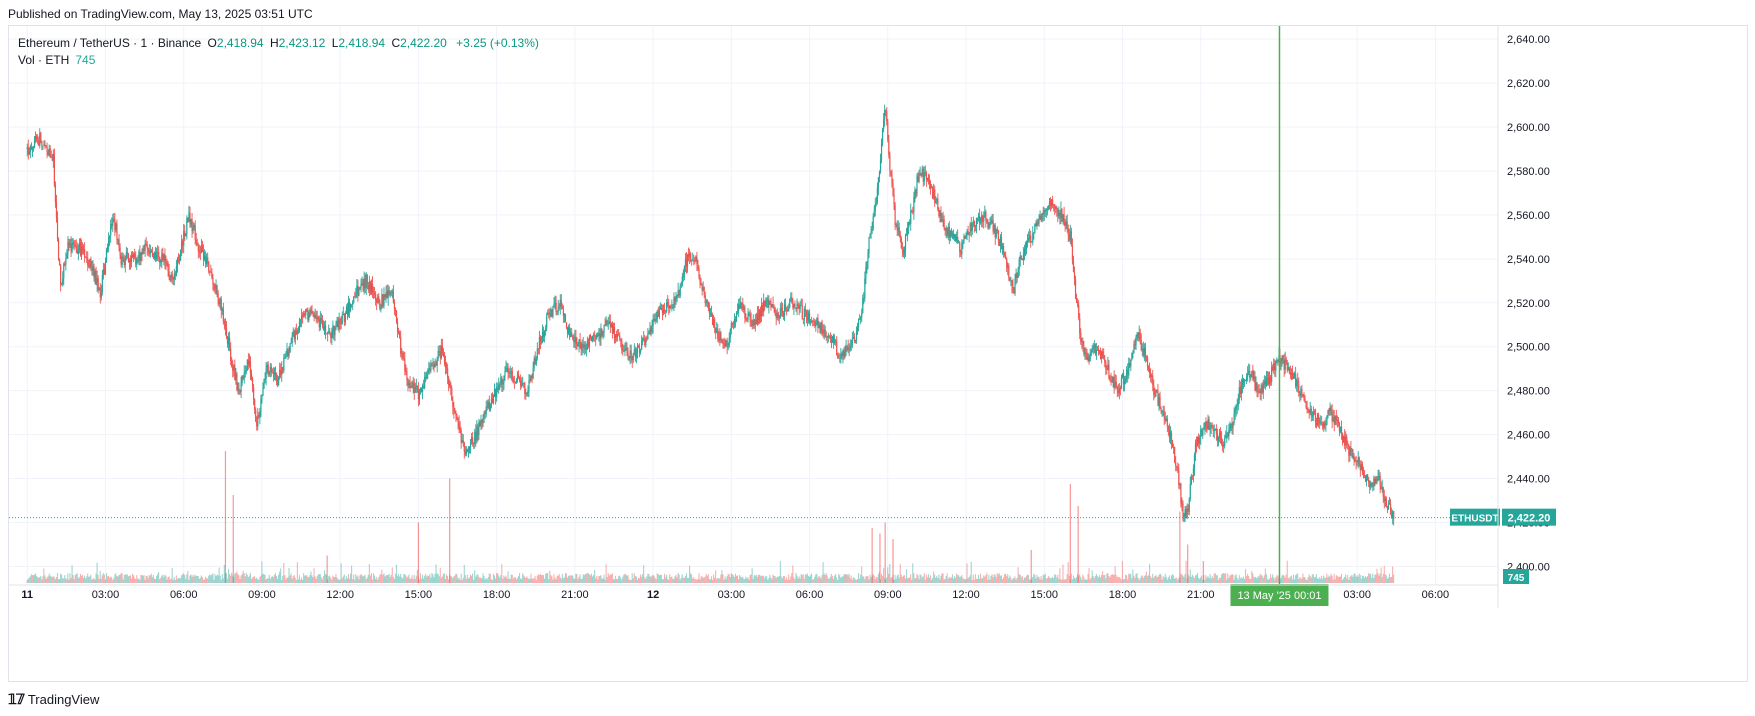 The image size is (1755, 716). What do you see at coordinates (110, 43) in the screenshot?
I see `legend-symbol: Ethereum / TetherUS · 1 · Binance` at bounding box center [110, 43].